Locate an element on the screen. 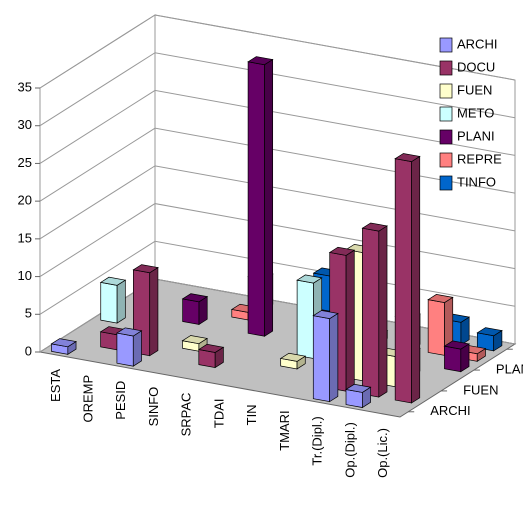  y-tick-label: 5 is located at coordinates (28, 313).